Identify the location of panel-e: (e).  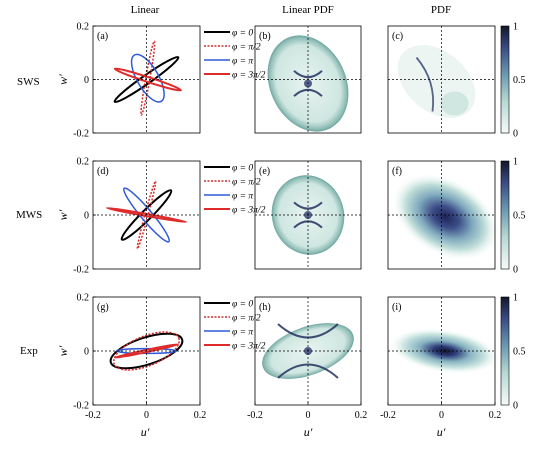
(308, 215).